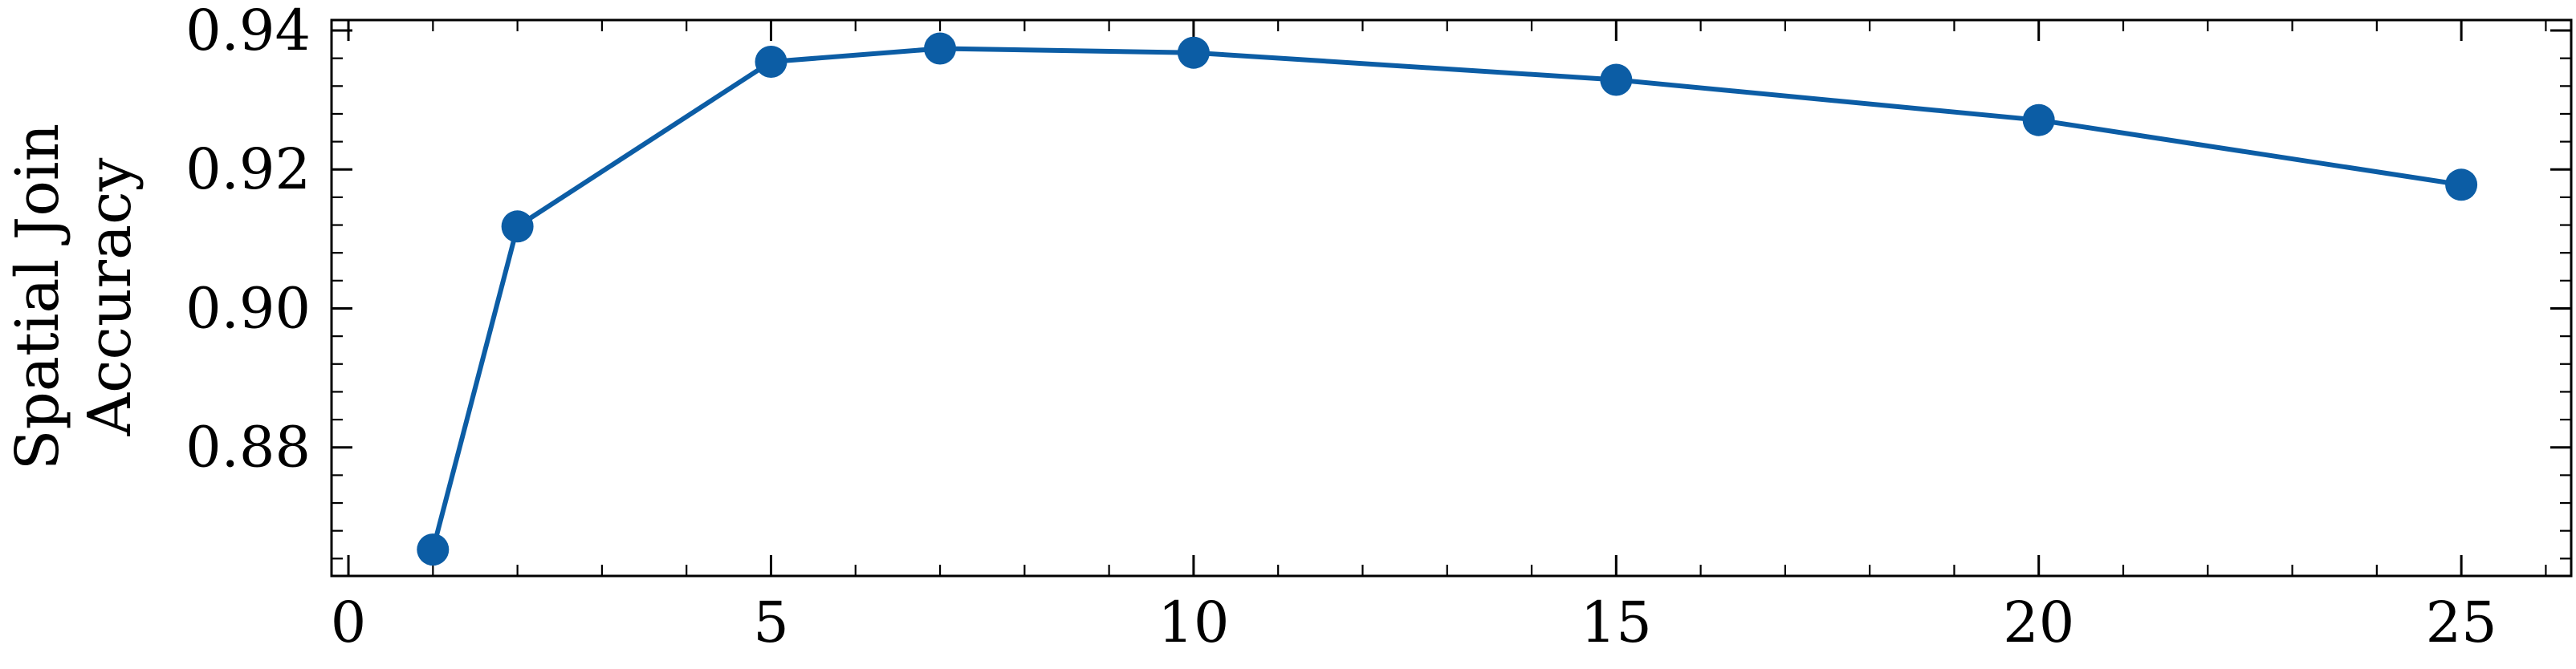 The image size is (2576, 669). What do you see at coordinates (248, 308) in the screenshot?
I see `y-tick-label: 0.90` at bounding box center [248, 308].